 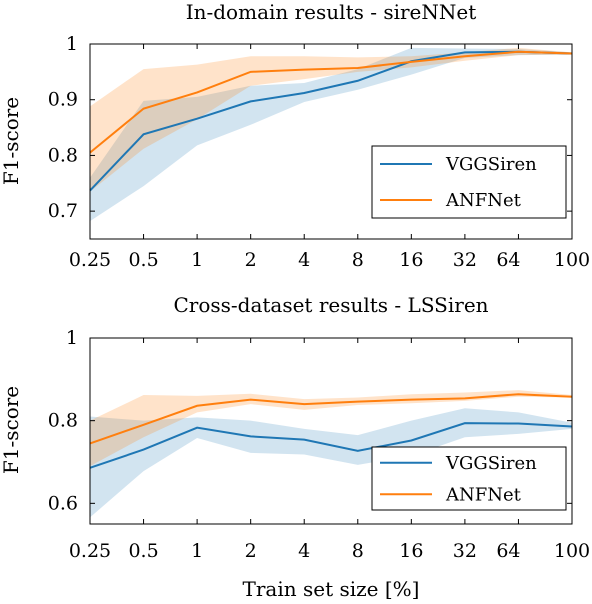 What do you see at coordinates (330, 305) in the screenshot?
I see `chart-title: Cross-dataset results - LSSiren` at bounding box center [330, 305].